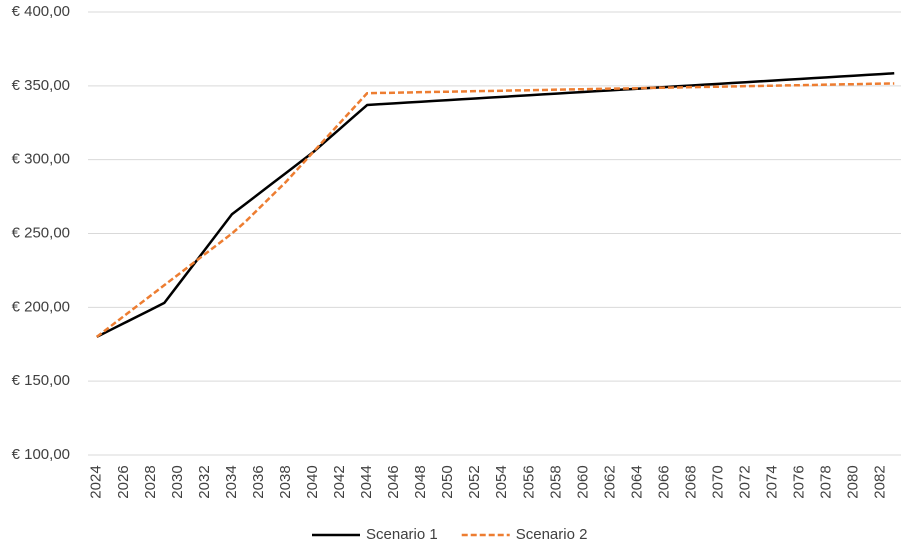  What do you see at coordinates (41, 85) in the screenshot?
I see `y-tick-label: € 350,00` at bounding box center [41, 85].